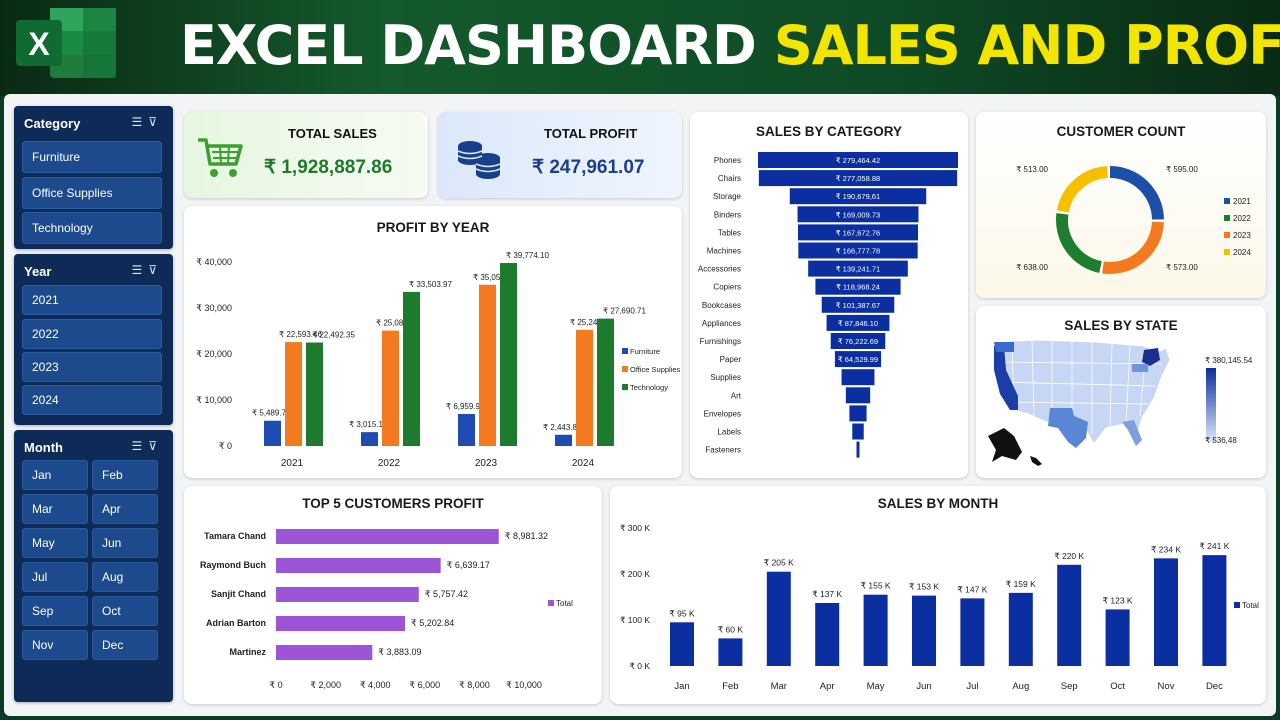 Image resolution: width=1280 pixels, height=720 pixels. I want to click on slicer-item-jun: Jun, so click(125, 543).